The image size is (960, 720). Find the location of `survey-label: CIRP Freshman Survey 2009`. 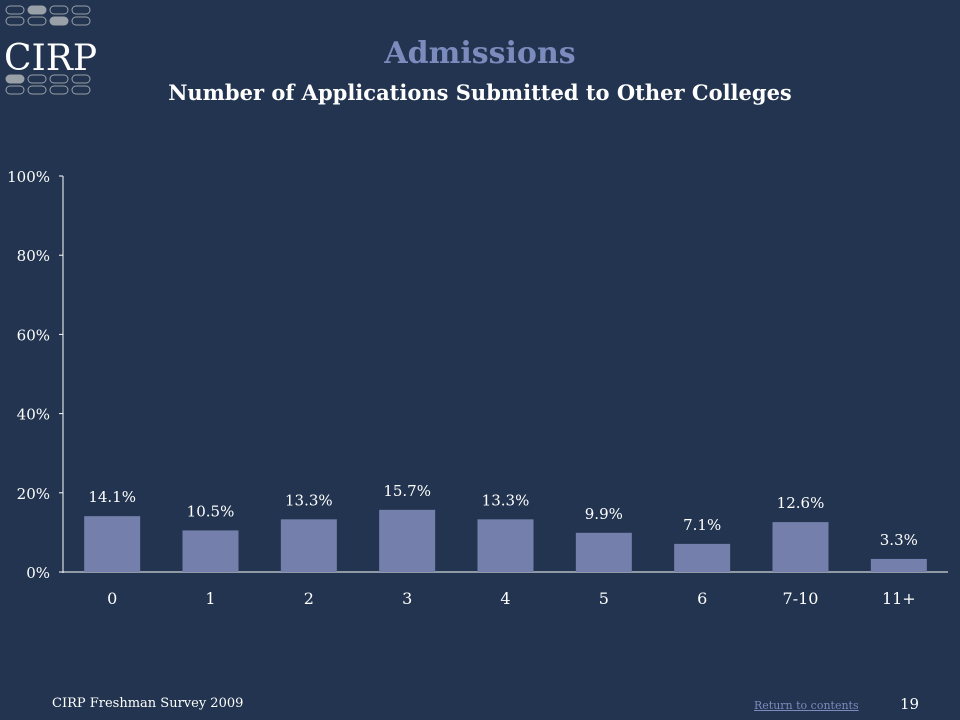

survey-label: CIRP Freshman Survey 2009 is located at coordinates (148, 703).